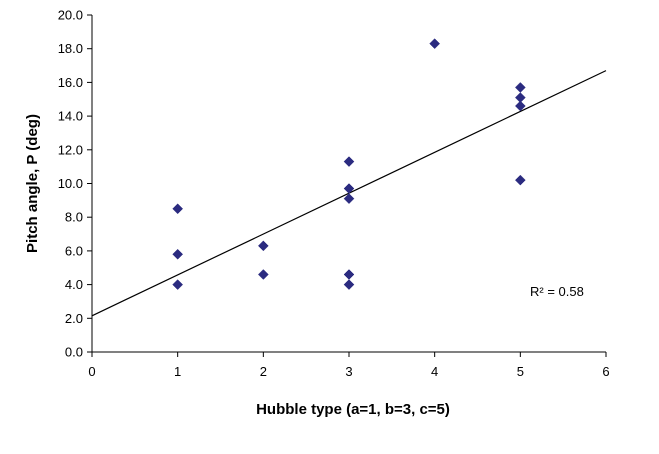 The height and width of the screenshot is (454, 659). I want to click on y-tick-label: 16.0, so click(70, 82).